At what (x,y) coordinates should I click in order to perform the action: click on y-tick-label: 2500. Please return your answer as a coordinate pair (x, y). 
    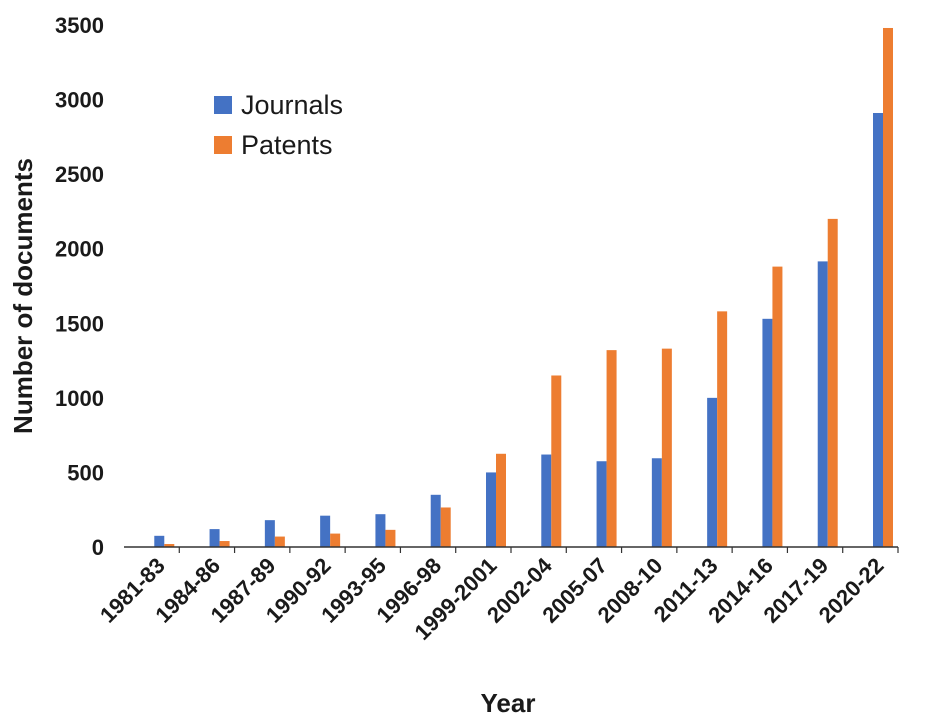
    Looking at the image, I should click on (79, 174).